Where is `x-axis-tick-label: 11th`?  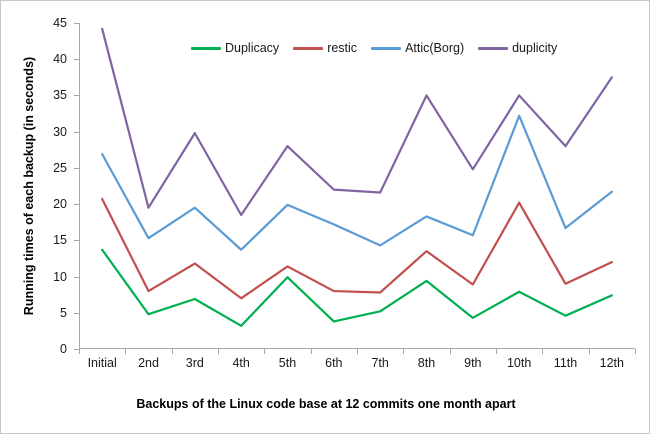 x-axis-tick-label: 11th is located at coordinates (565, 363).